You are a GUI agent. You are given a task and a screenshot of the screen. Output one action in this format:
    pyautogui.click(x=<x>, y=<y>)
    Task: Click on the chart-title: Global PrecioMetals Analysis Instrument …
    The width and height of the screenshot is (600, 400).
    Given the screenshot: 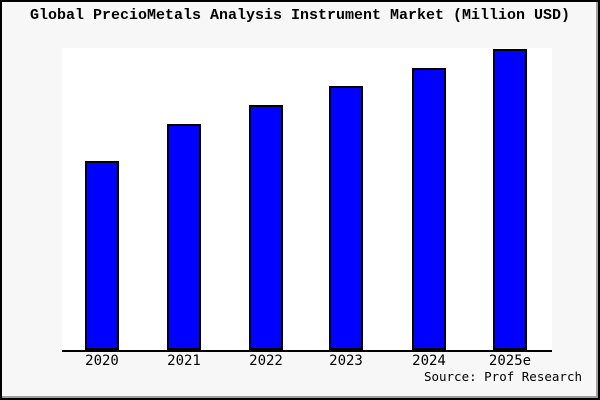 What is the action you would take?
    pyautogui.click(x=300, y=15)
    